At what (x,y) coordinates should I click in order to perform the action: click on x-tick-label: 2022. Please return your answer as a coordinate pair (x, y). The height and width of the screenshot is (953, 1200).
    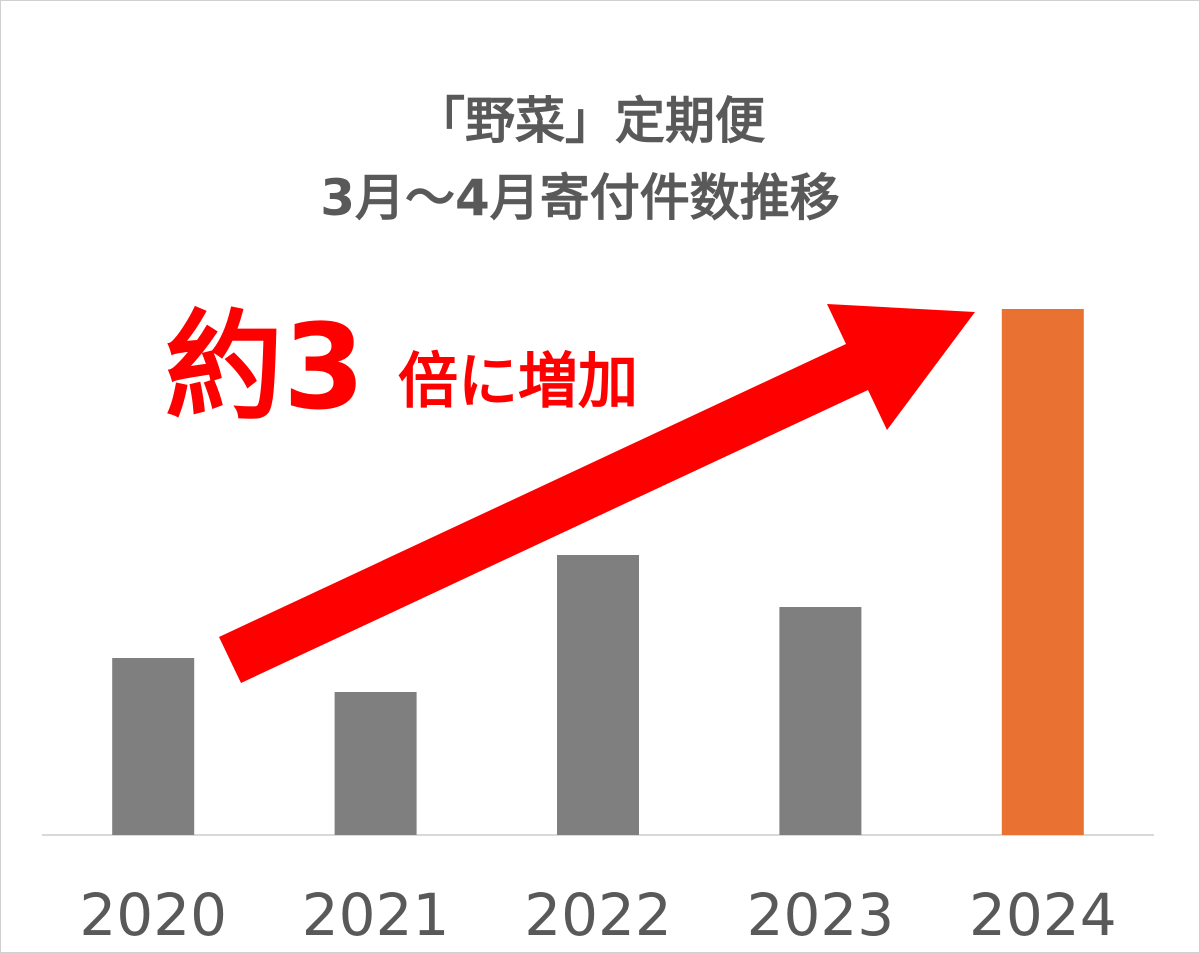
    Looking at the image, I should click on (598, 915).